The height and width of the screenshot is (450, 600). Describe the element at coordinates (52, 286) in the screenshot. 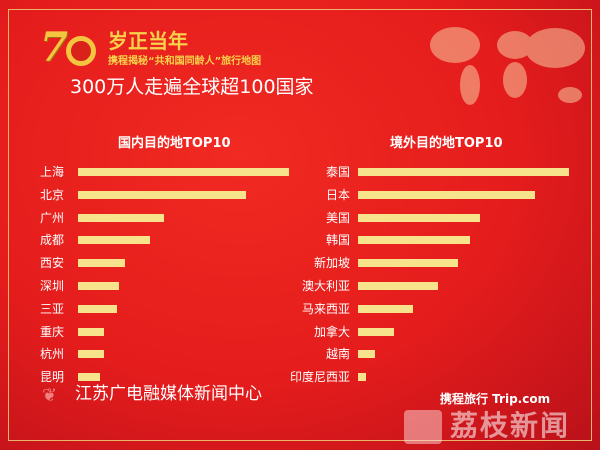

I see `domestic-label: 深圳` at that location.